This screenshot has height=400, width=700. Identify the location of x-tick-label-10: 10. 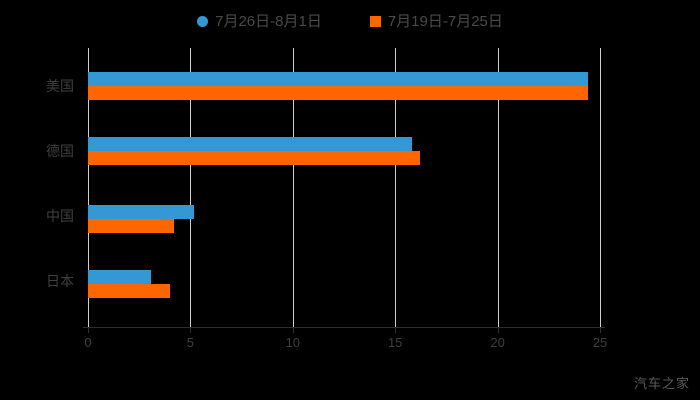
(293, 342).